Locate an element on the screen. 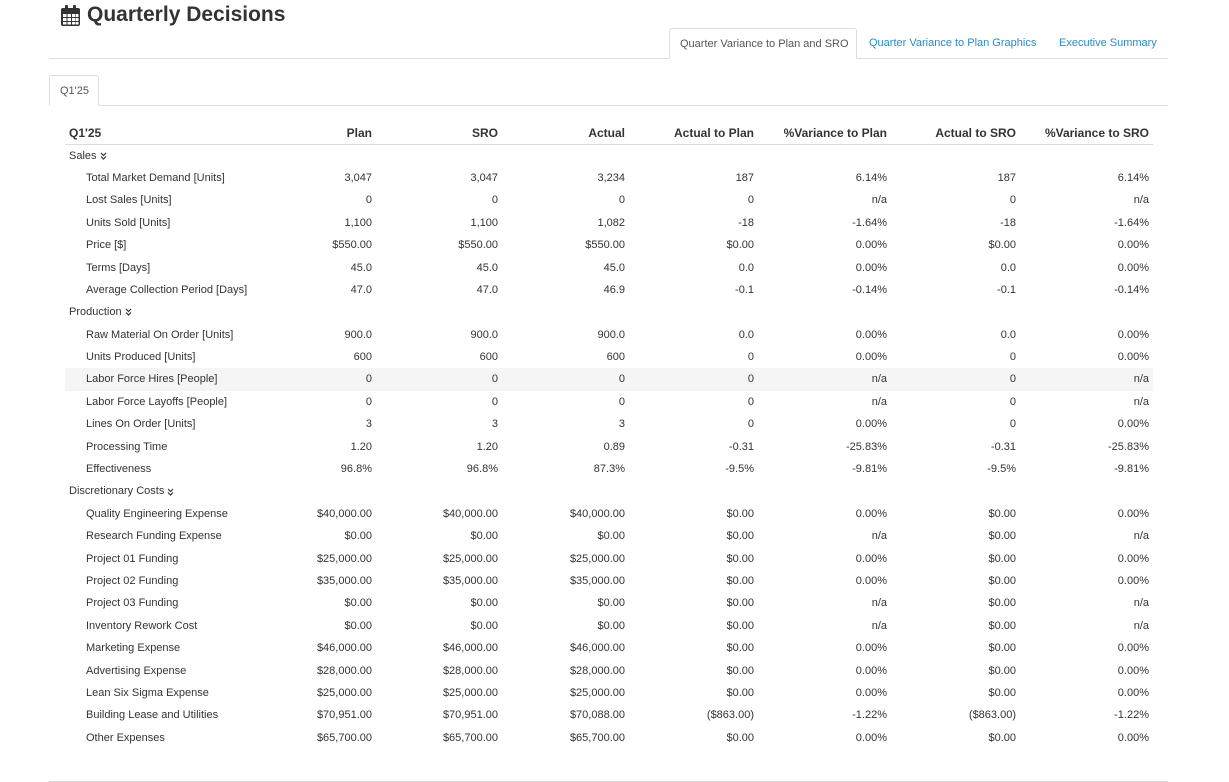  column-header: %Variance to Plan is located at coordinates (824, 133).